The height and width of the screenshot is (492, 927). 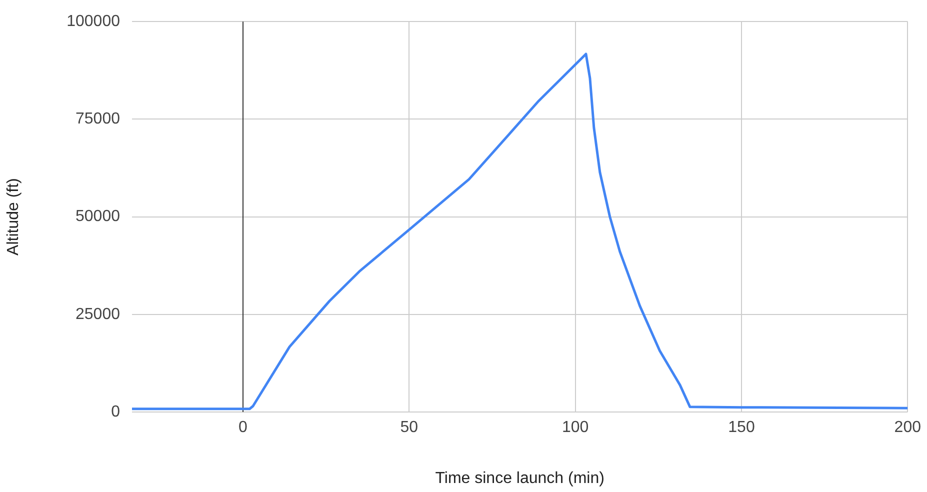 I want to click on x-axis-title: Time since launch (min), so click(x=519, y=478).